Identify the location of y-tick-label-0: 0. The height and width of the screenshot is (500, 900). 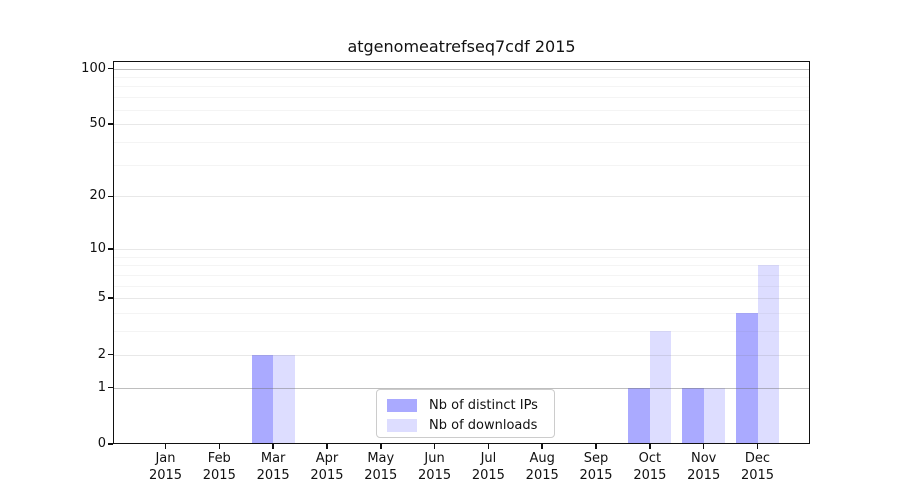
(101, 443).